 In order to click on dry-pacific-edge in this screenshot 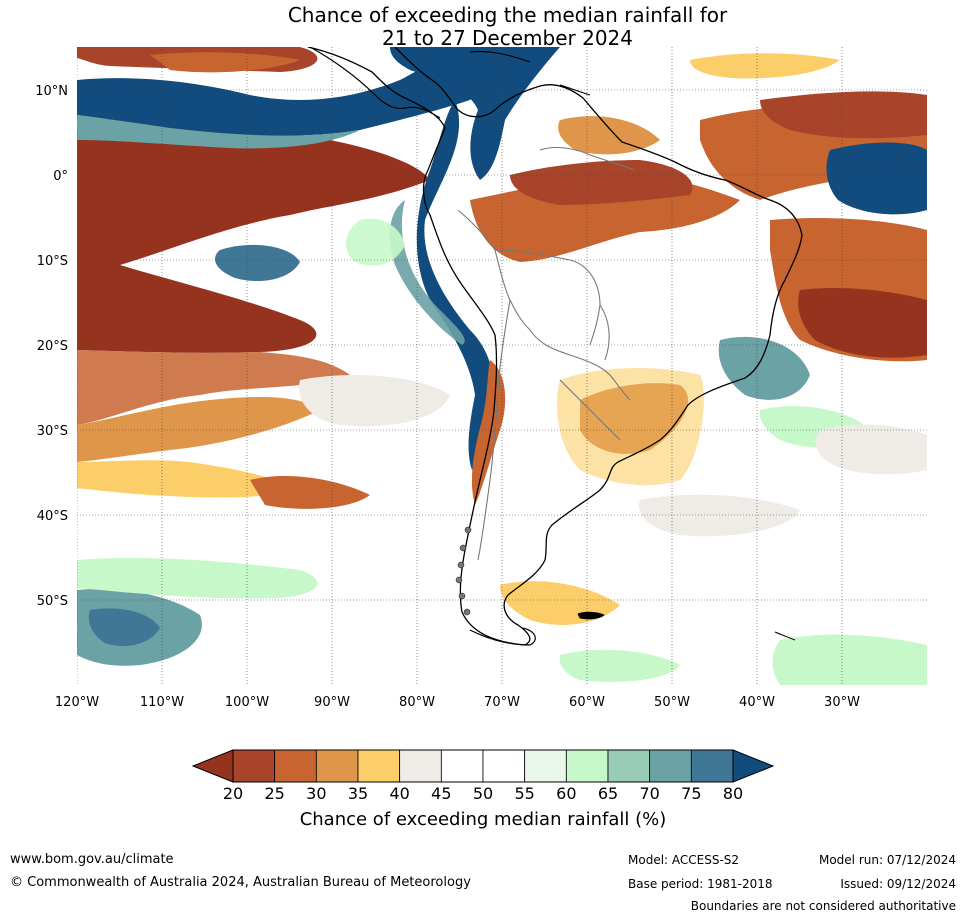, I will do `click(213, 387)`.